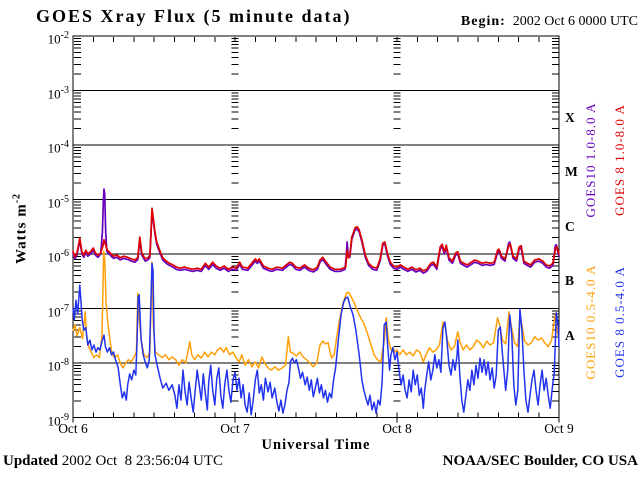 The image size is (640, 480). Describe the element at coordinates (58, 256) in the screenshot. I see `y-tick-label: 10⁻⁶` at that location.